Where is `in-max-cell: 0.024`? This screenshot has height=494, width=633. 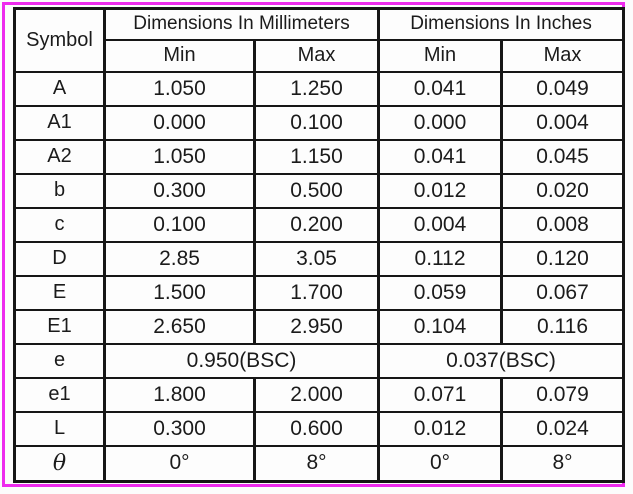 in-max-cell: 0.024 is located at coordinates (563, 428).